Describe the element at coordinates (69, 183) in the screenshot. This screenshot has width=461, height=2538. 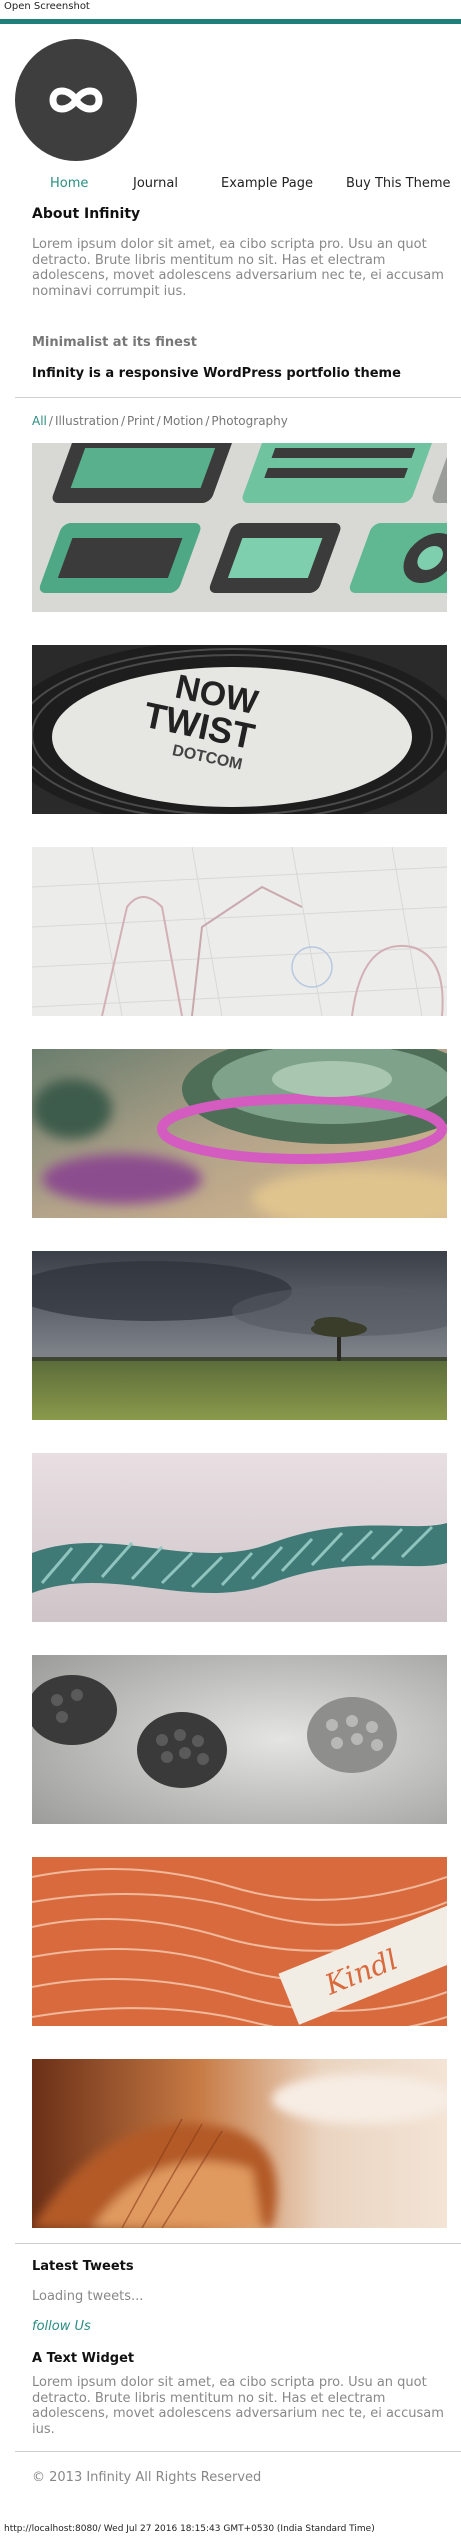
I see `nav-item-home: Home` at that location.